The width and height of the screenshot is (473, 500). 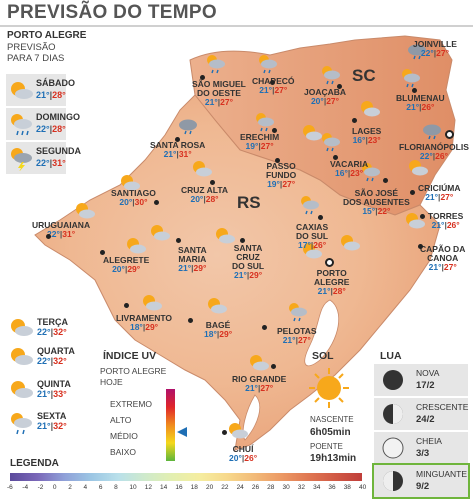 I want to click on marker-passo-fundo, so click(x=277, y=160).